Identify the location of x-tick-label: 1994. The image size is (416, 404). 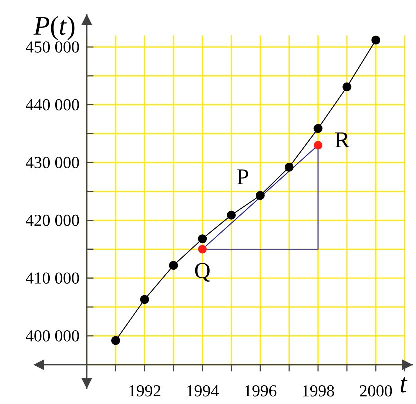
(203, 391).